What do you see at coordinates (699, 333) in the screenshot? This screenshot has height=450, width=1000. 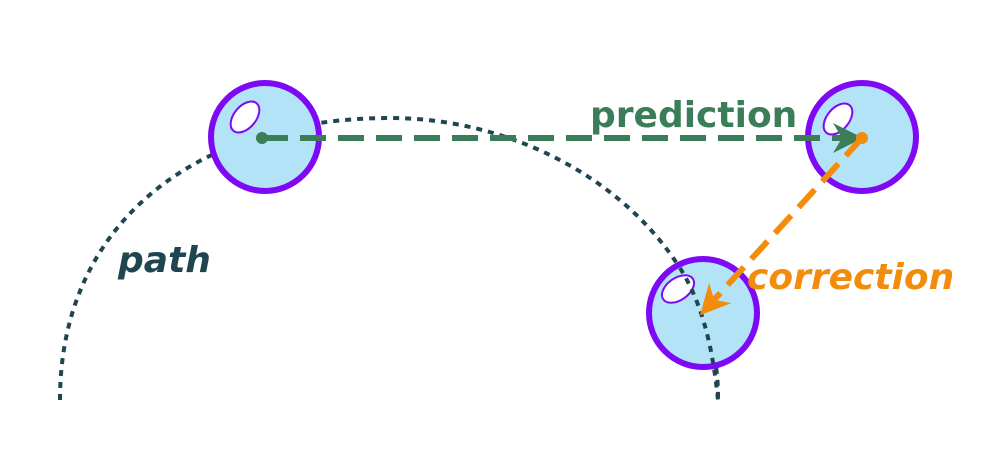 I see `path-arc-overlay` at bounding box center [699, 333].